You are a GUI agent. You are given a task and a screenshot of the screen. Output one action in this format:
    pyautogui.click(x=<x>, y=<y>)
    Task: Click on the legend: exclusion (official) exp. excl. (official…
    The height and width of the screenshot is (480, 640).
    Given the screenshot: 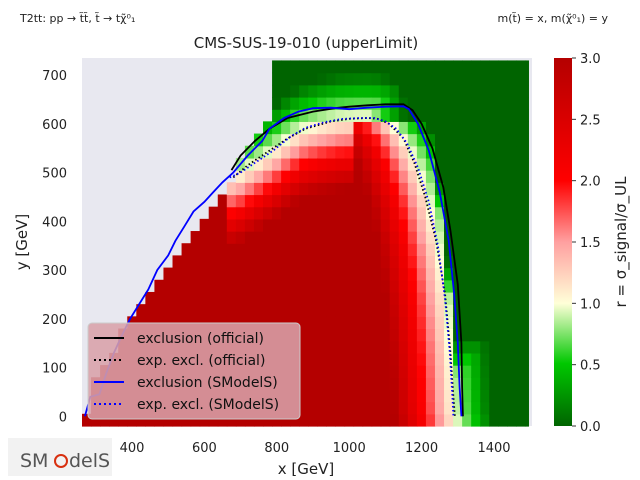 What is the action you would take?
    pyautogui.click(x=194, y=371)
    